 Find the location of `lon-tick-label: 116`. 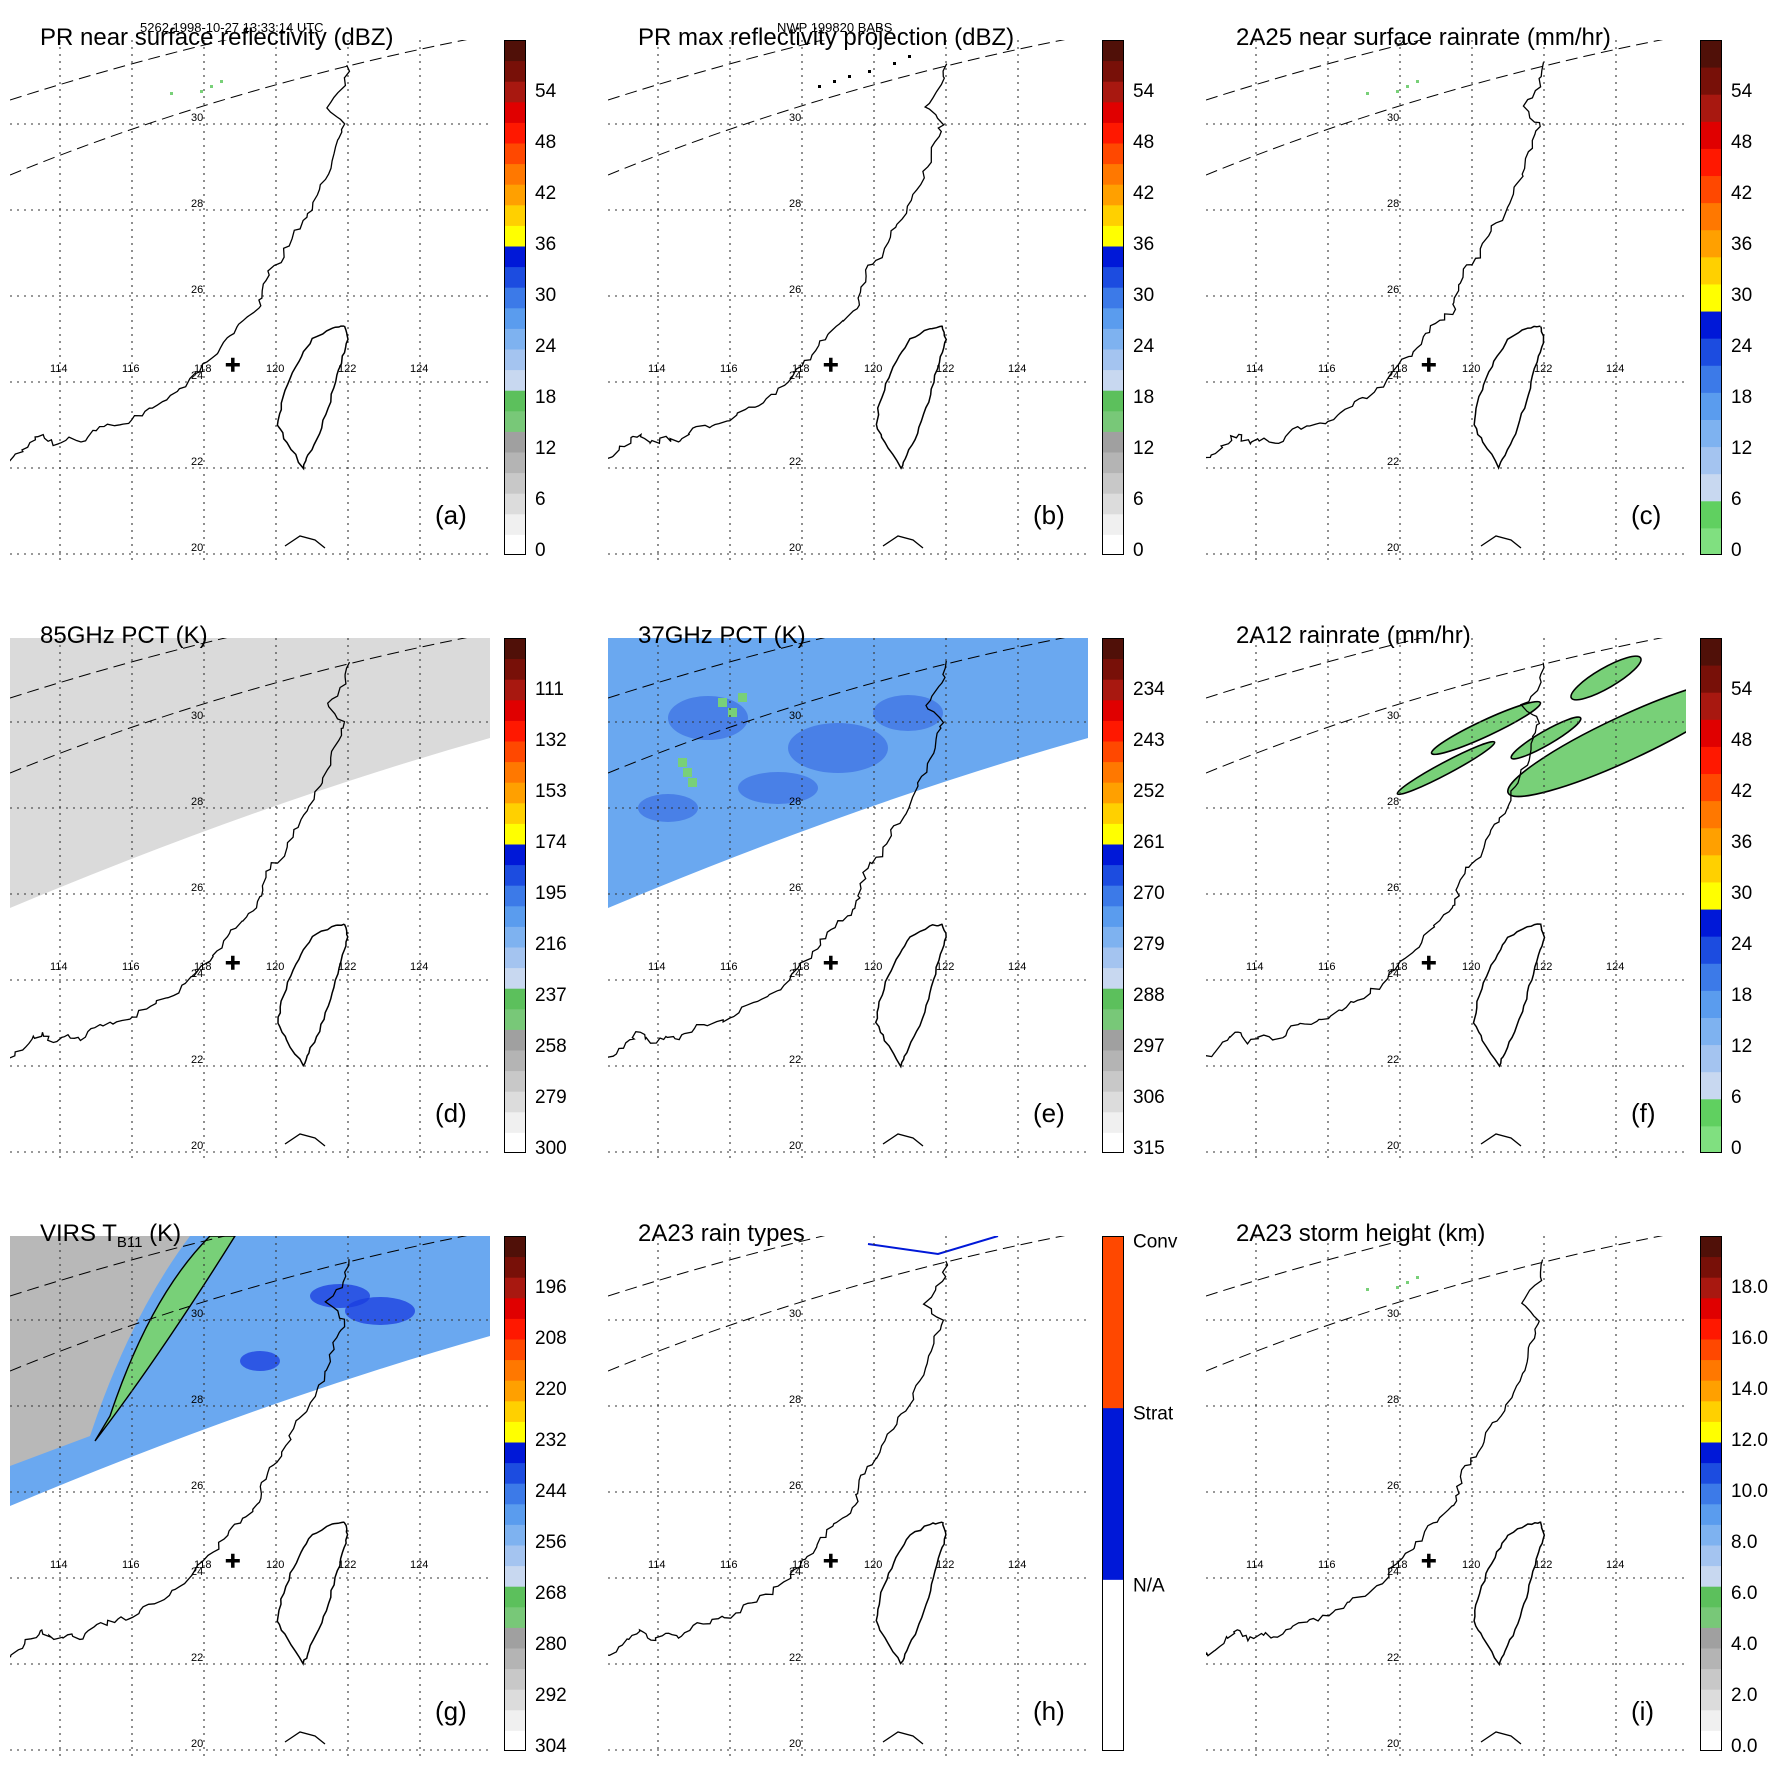

lon-tick-label: 116 is located at coordinates (1327, 1565).